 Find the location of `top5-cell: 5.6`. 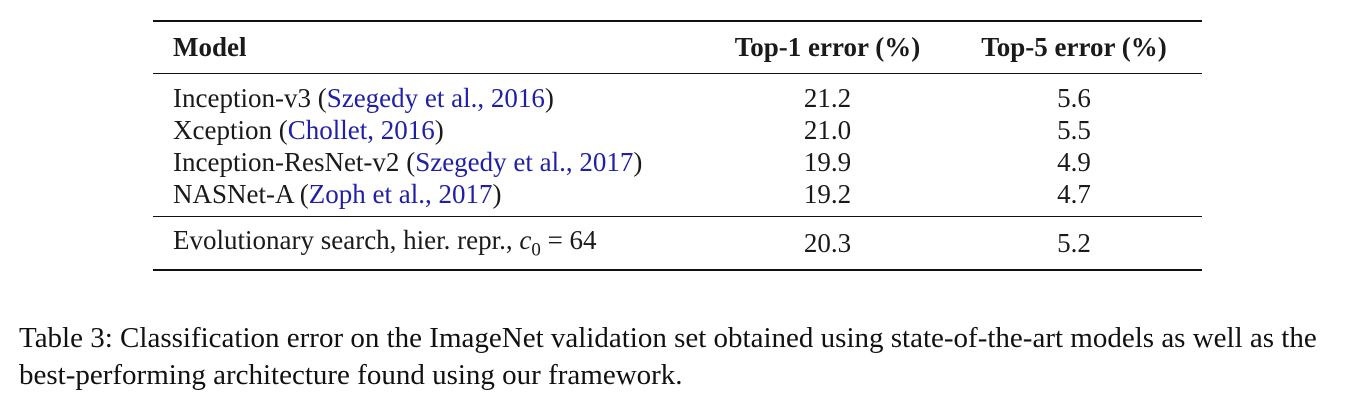

top5-cell: 5.6 is located at coordinates (1074, 97).